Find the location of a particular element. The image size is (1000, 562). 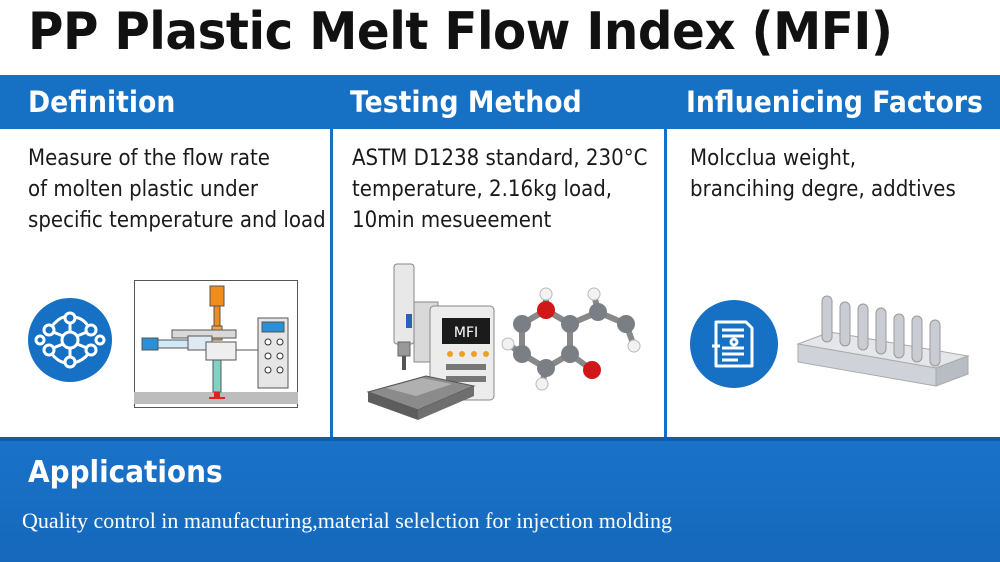

molecule-model is located at coordinates (571, 339).